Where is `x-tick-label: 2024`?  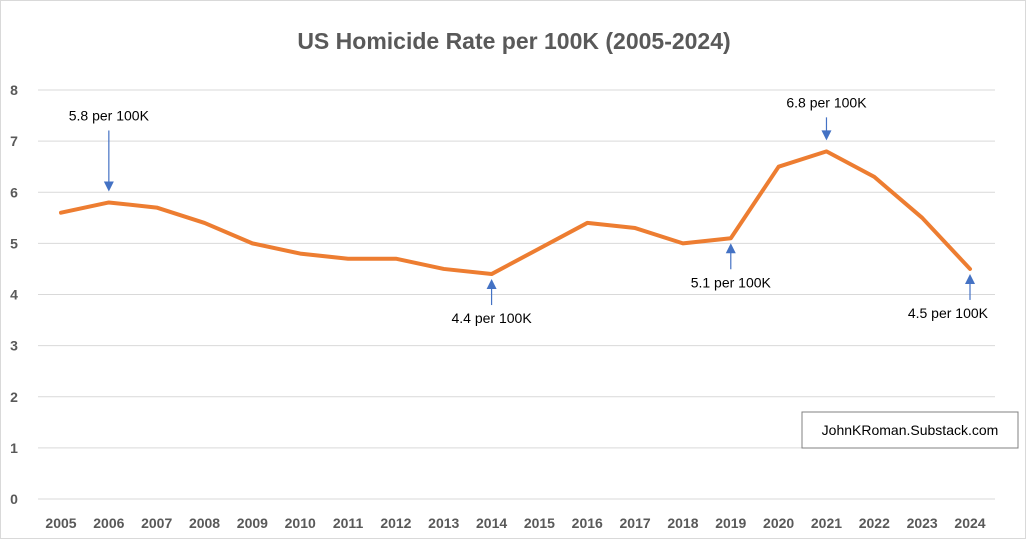
x-tick-label: 2024 is located at coordinates (969, 523).